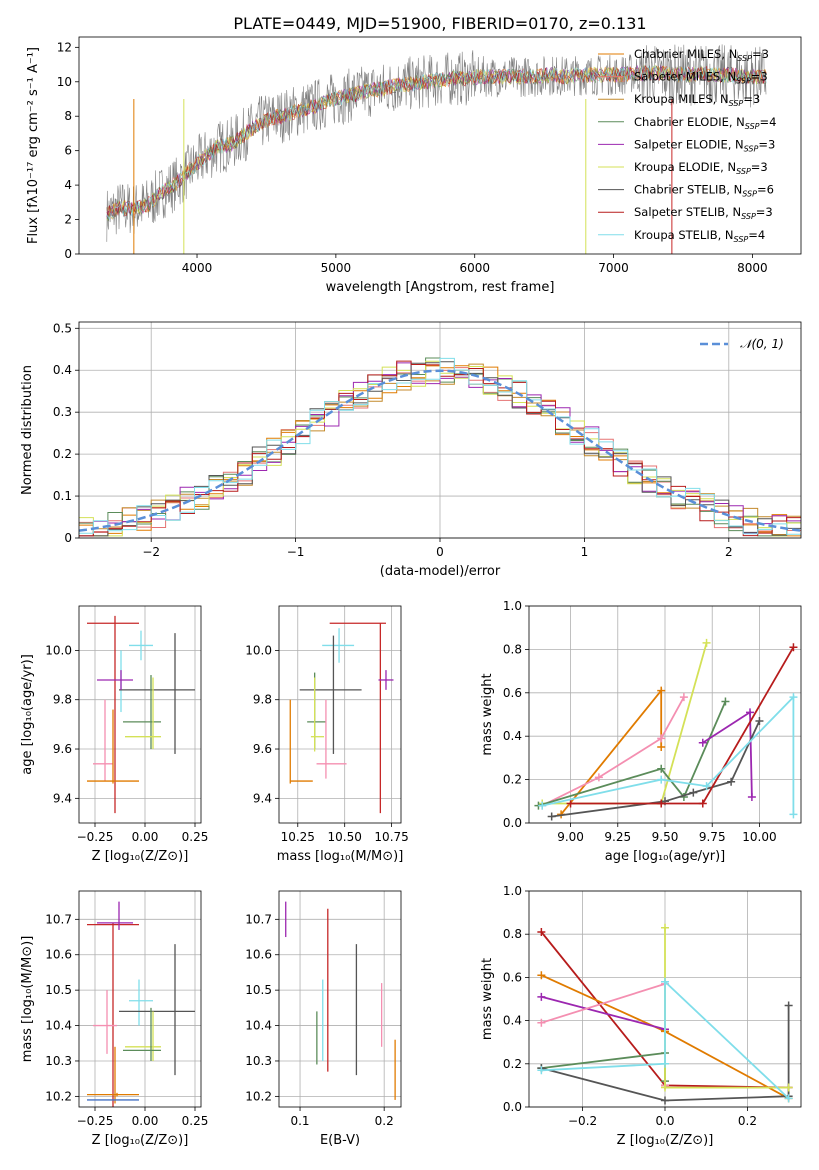 This screenshot has height=1170, width=819. Describe the element at coordinates (440, 287) in the screenshot. I see `x-axis-label: wavelength [Angstrom, rest frame]` at that location.